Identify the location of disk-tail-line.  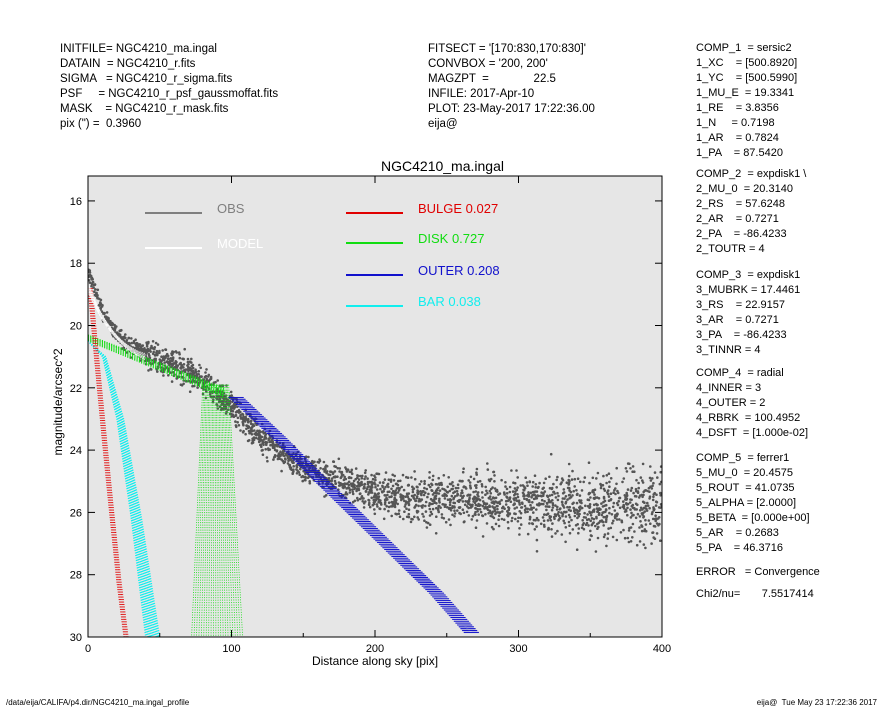
(221, 510).